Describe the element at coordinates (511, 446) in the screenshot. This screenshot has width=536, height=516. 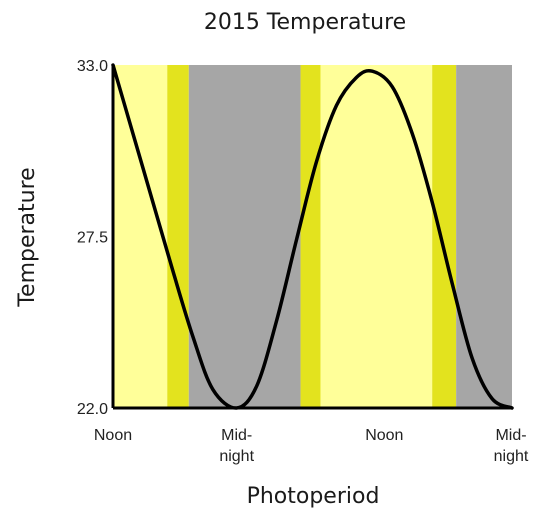
I see `x-tick-label-3: Mid-night` at that location.